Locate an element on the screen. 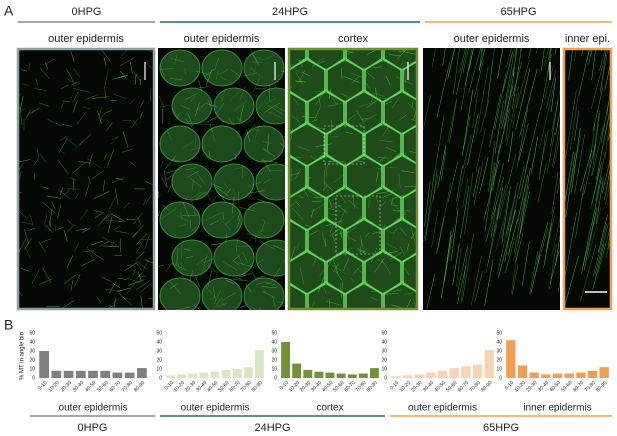 The height and width of the screenshot is (436, 617). x-tick-label: 0-10 is located at coordinates (509, 385).